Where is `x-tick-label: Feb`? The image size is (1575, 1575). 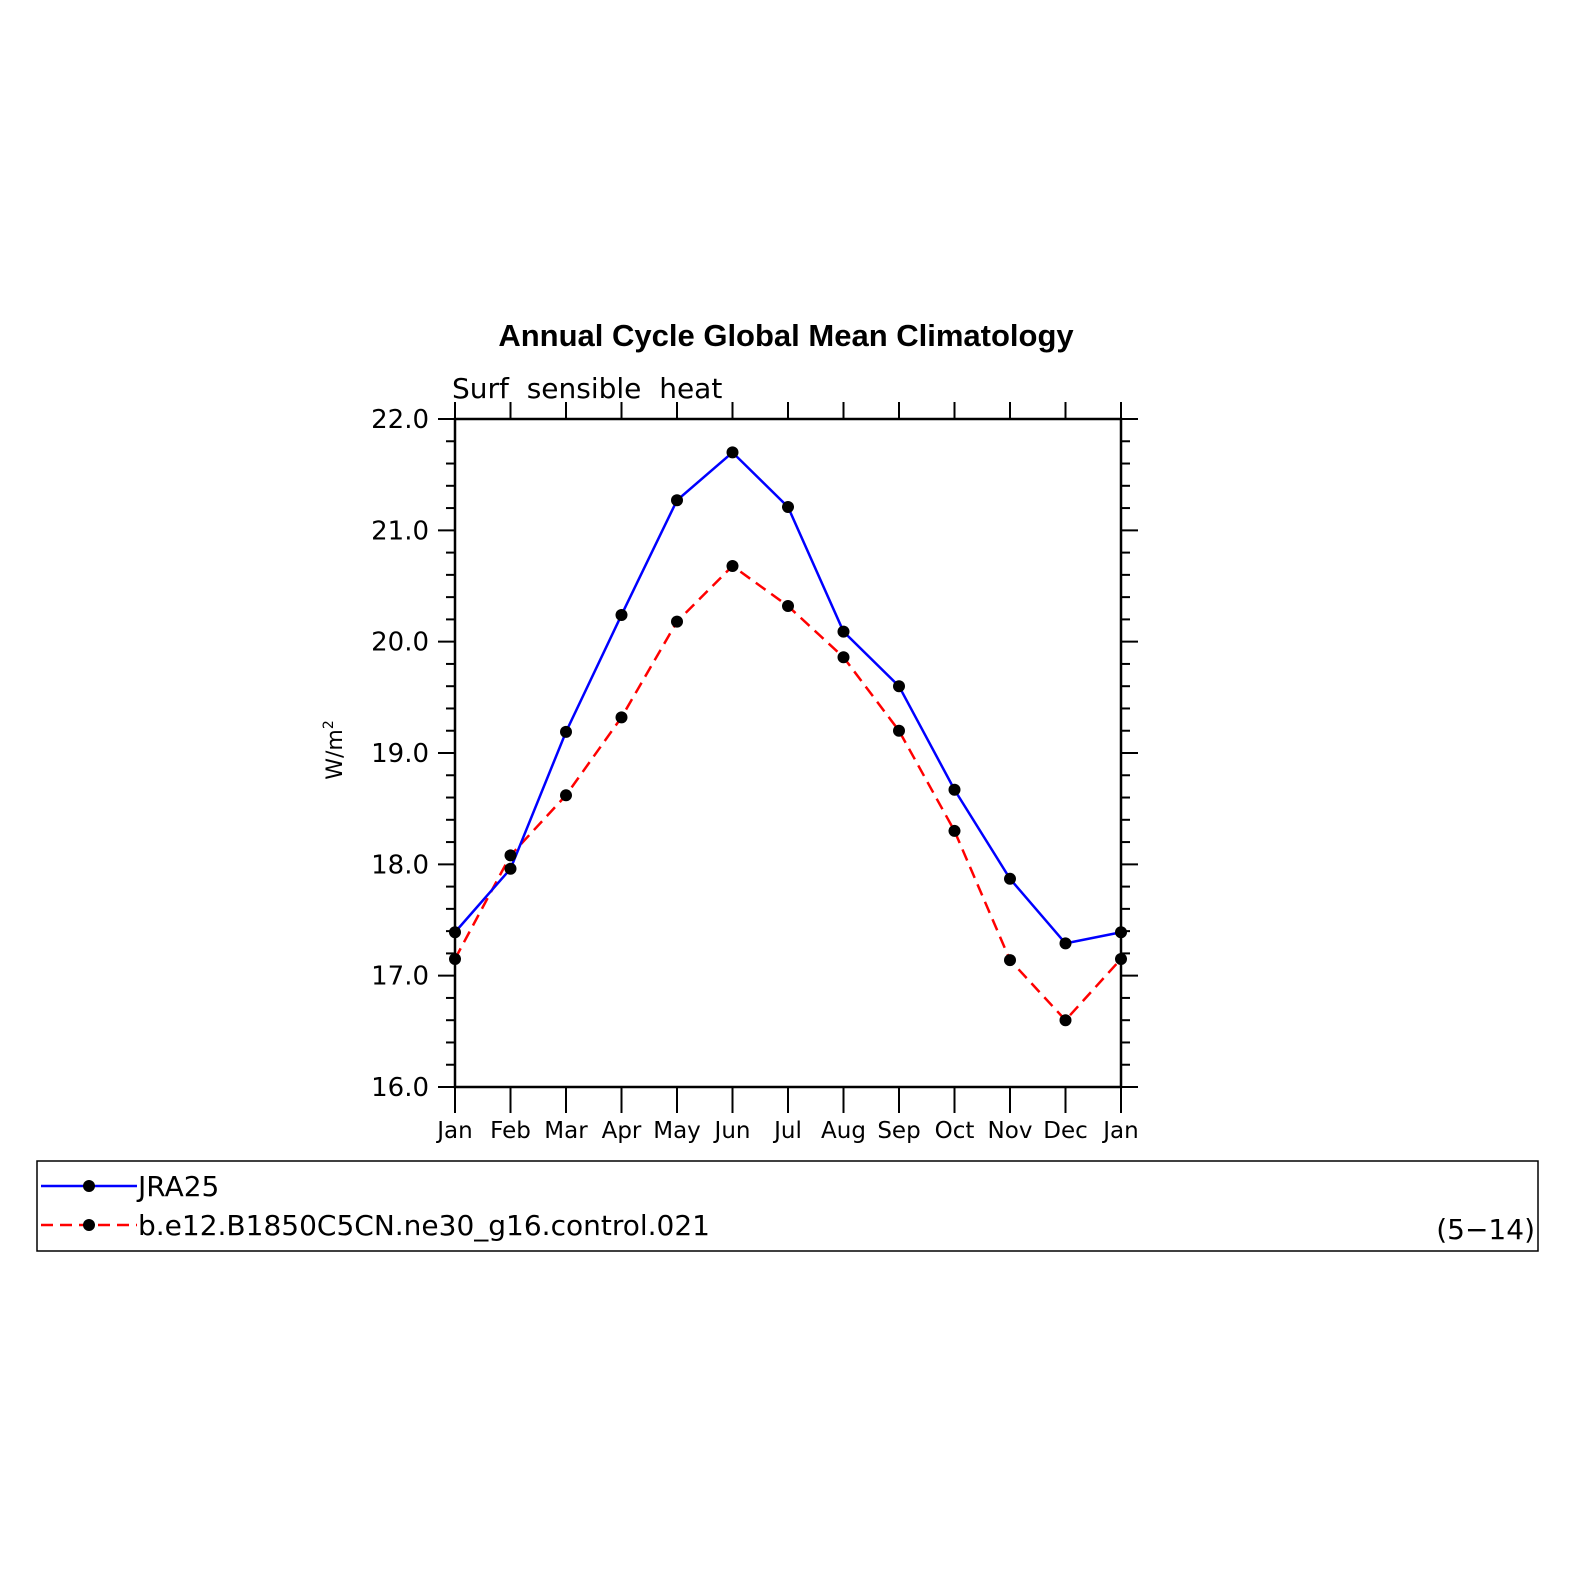
x-tick-label: Feb is located at coordinates (510, 1131).